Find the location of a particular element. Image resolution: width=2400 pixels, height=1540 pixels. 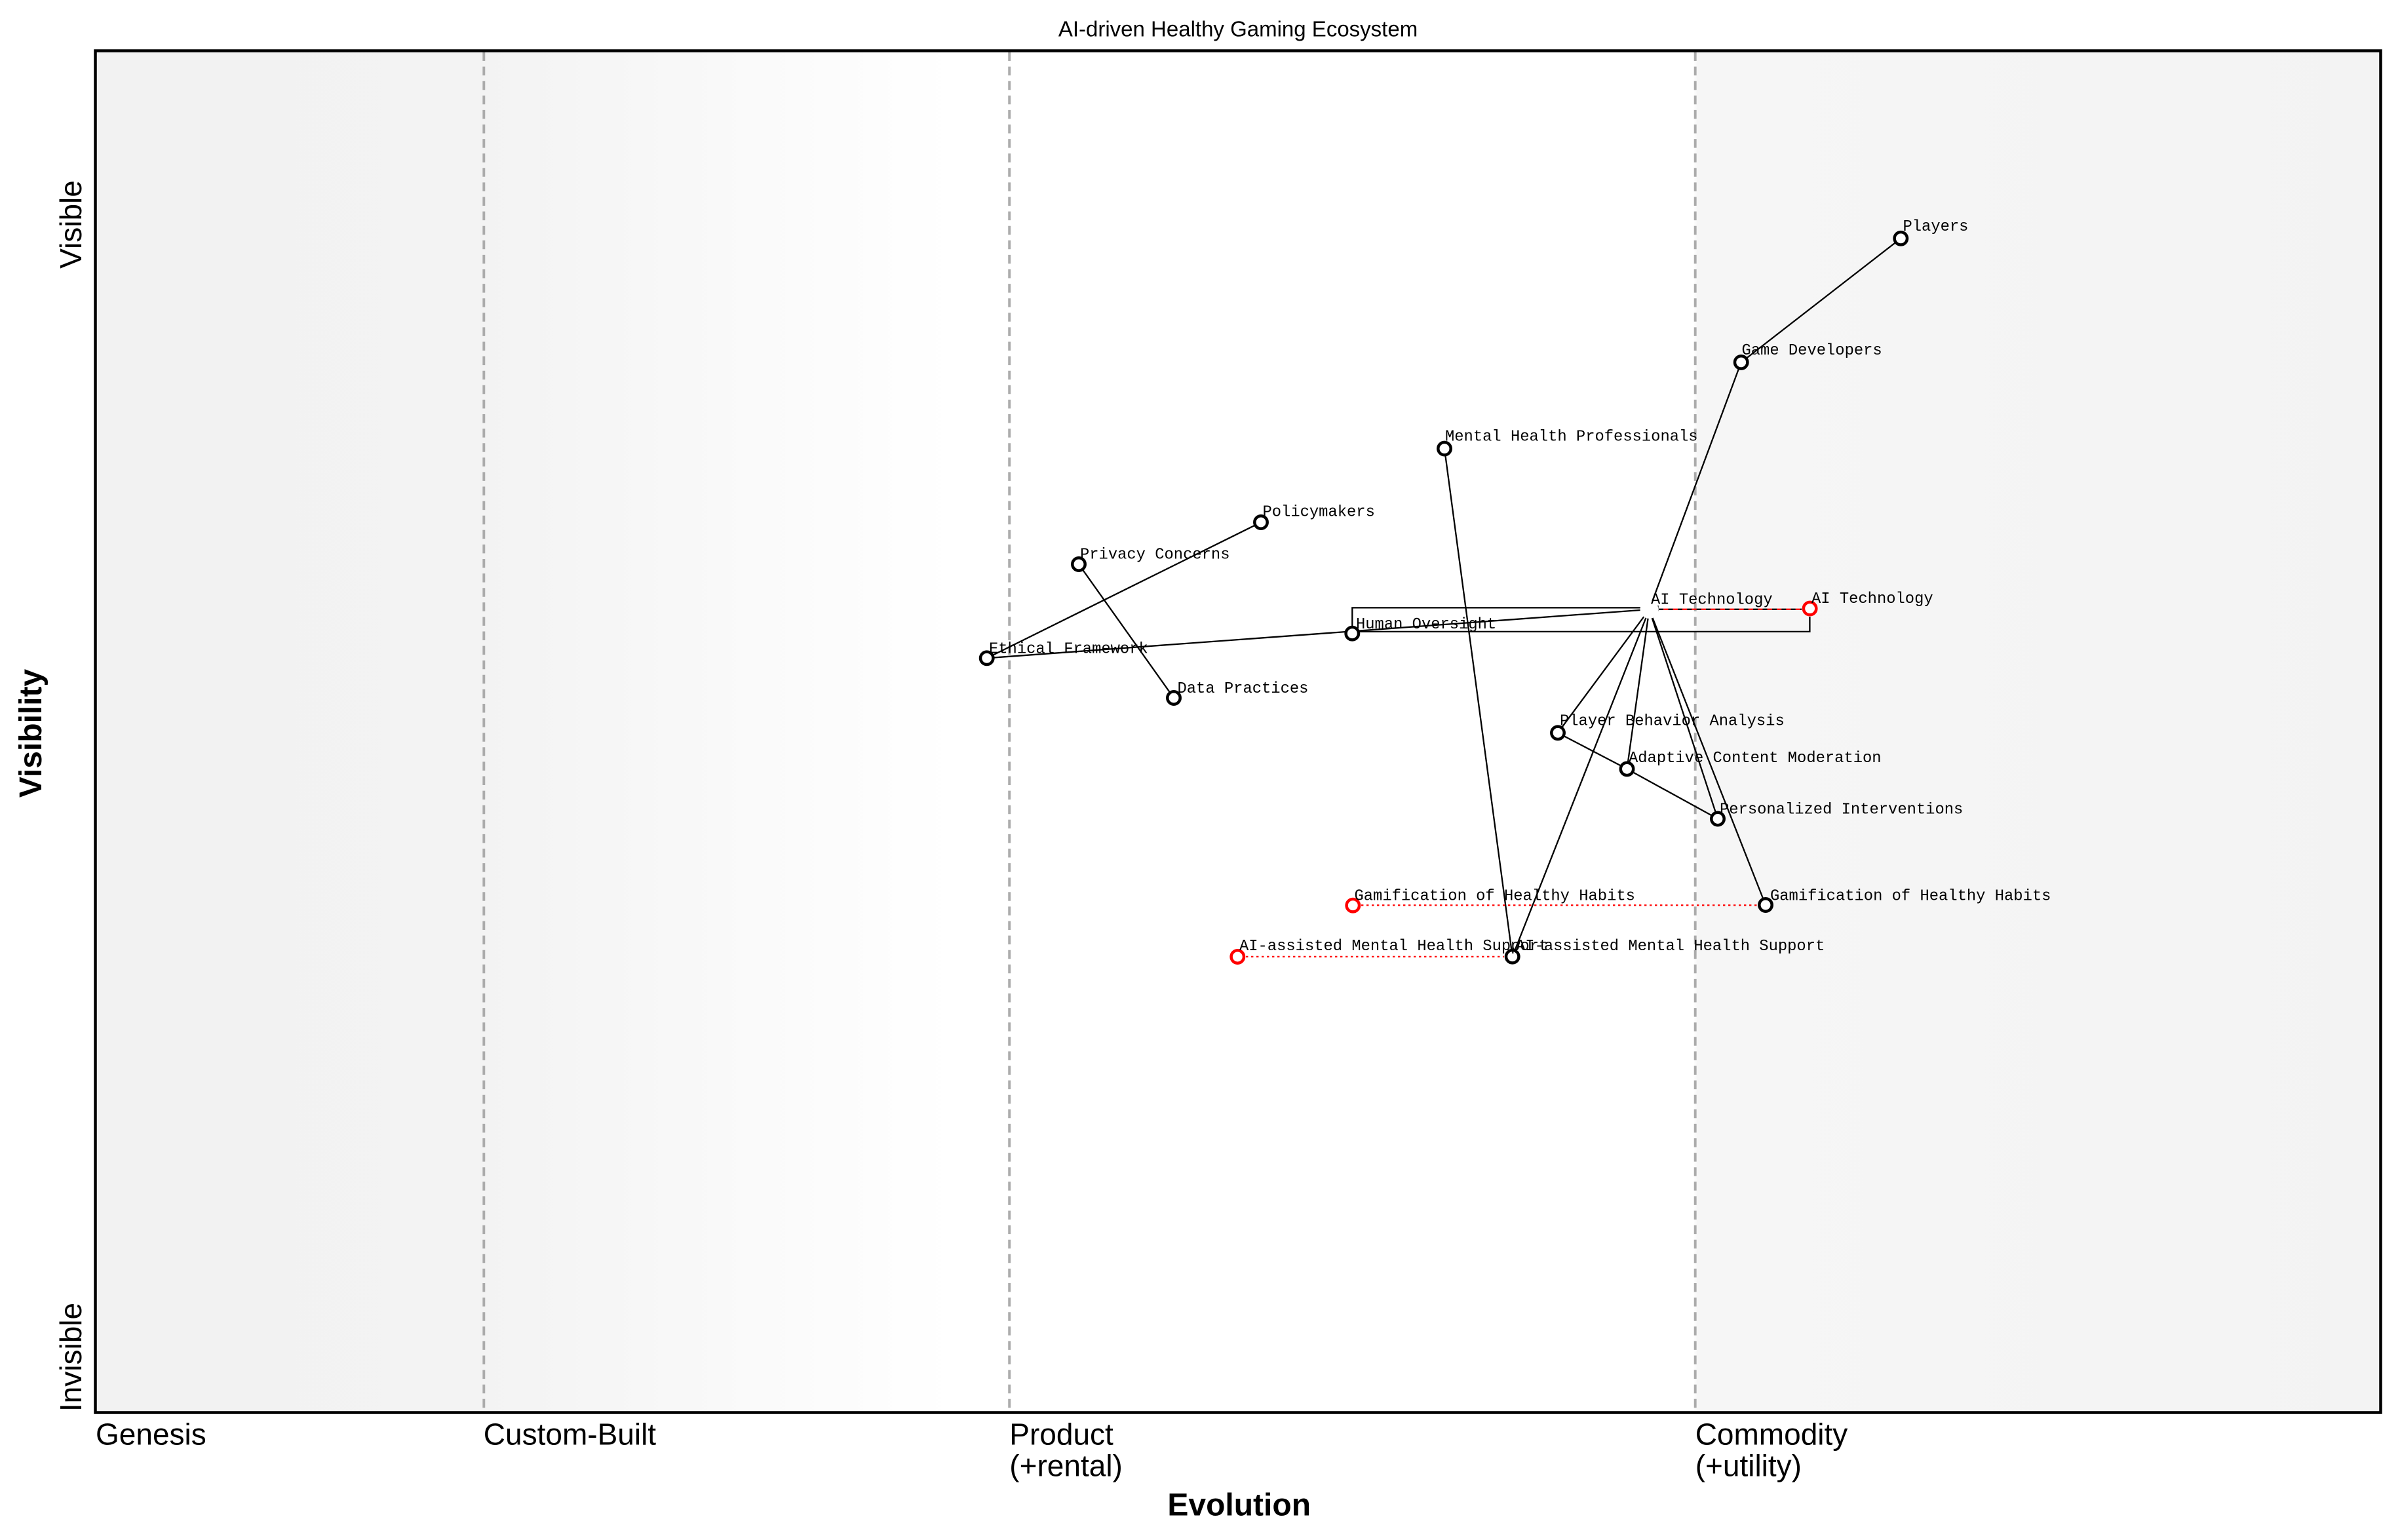

svg-text: Policymakers is located at coordinates (1319, 513).